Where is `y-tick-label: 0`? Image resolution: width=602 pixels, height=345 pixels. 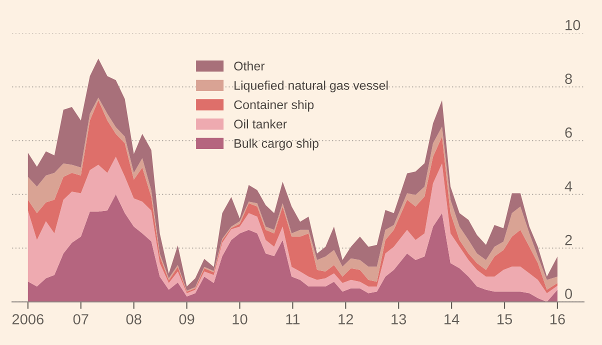 y-tick-label: 0 is located at coordinates (568, 293).